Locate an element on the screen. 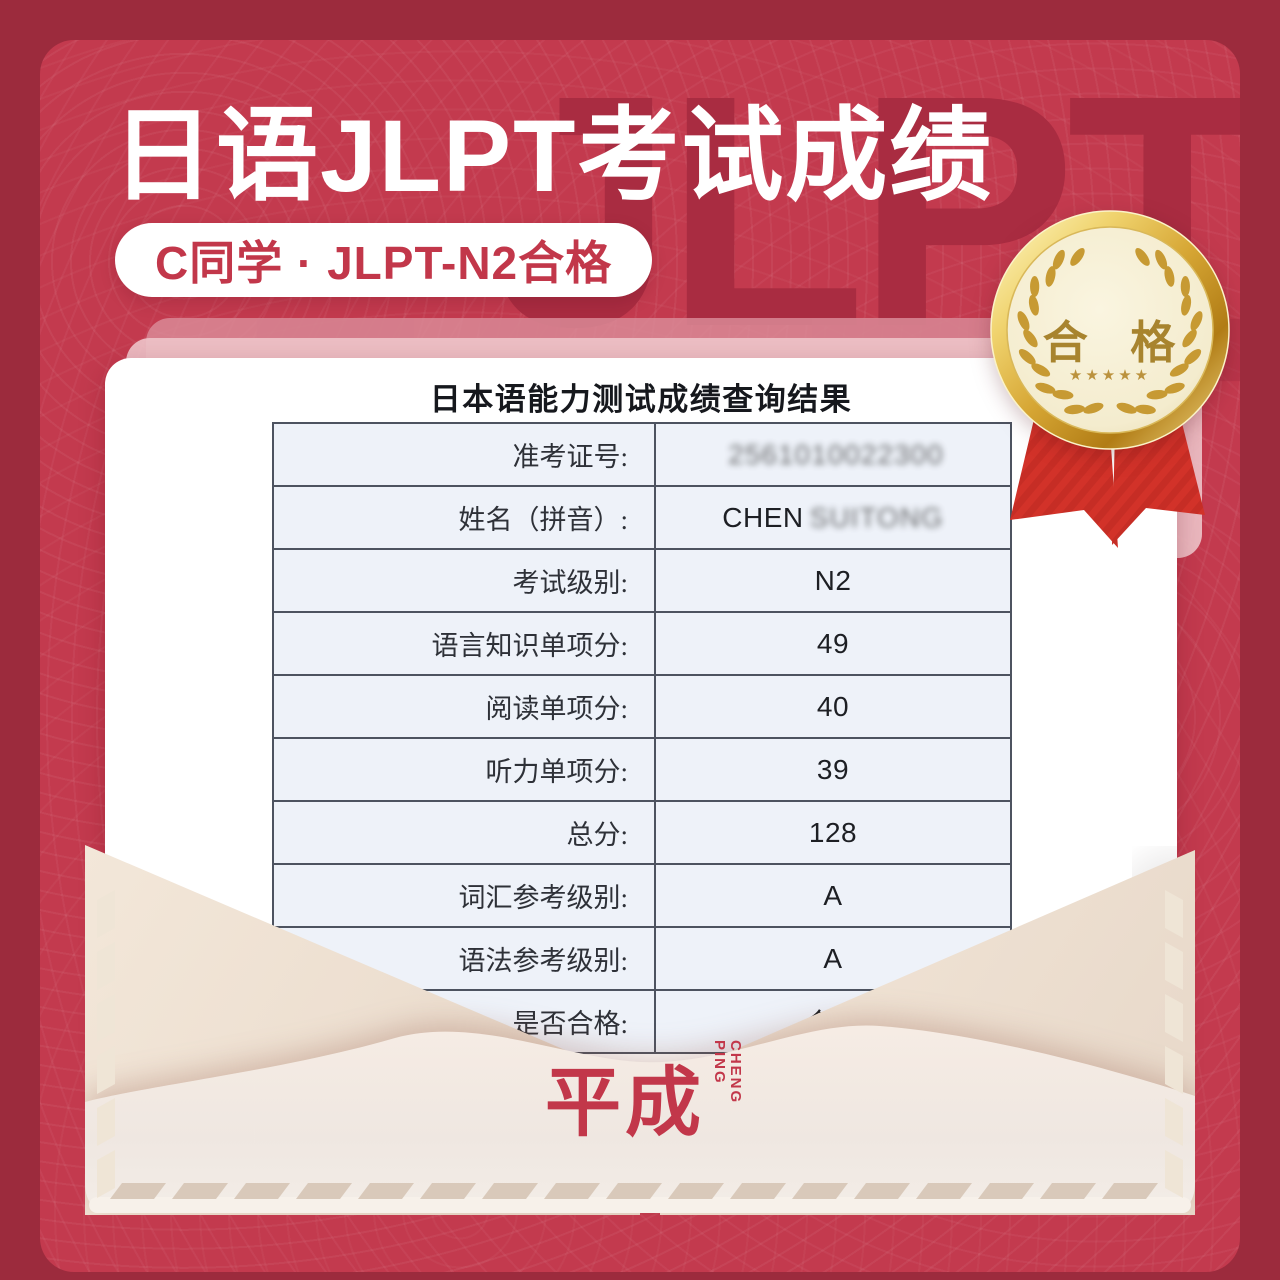 The image size is (1280, 1280). score-report-title: 日本语能力测试成绩查询结果 is located at coordinates (641, 399).